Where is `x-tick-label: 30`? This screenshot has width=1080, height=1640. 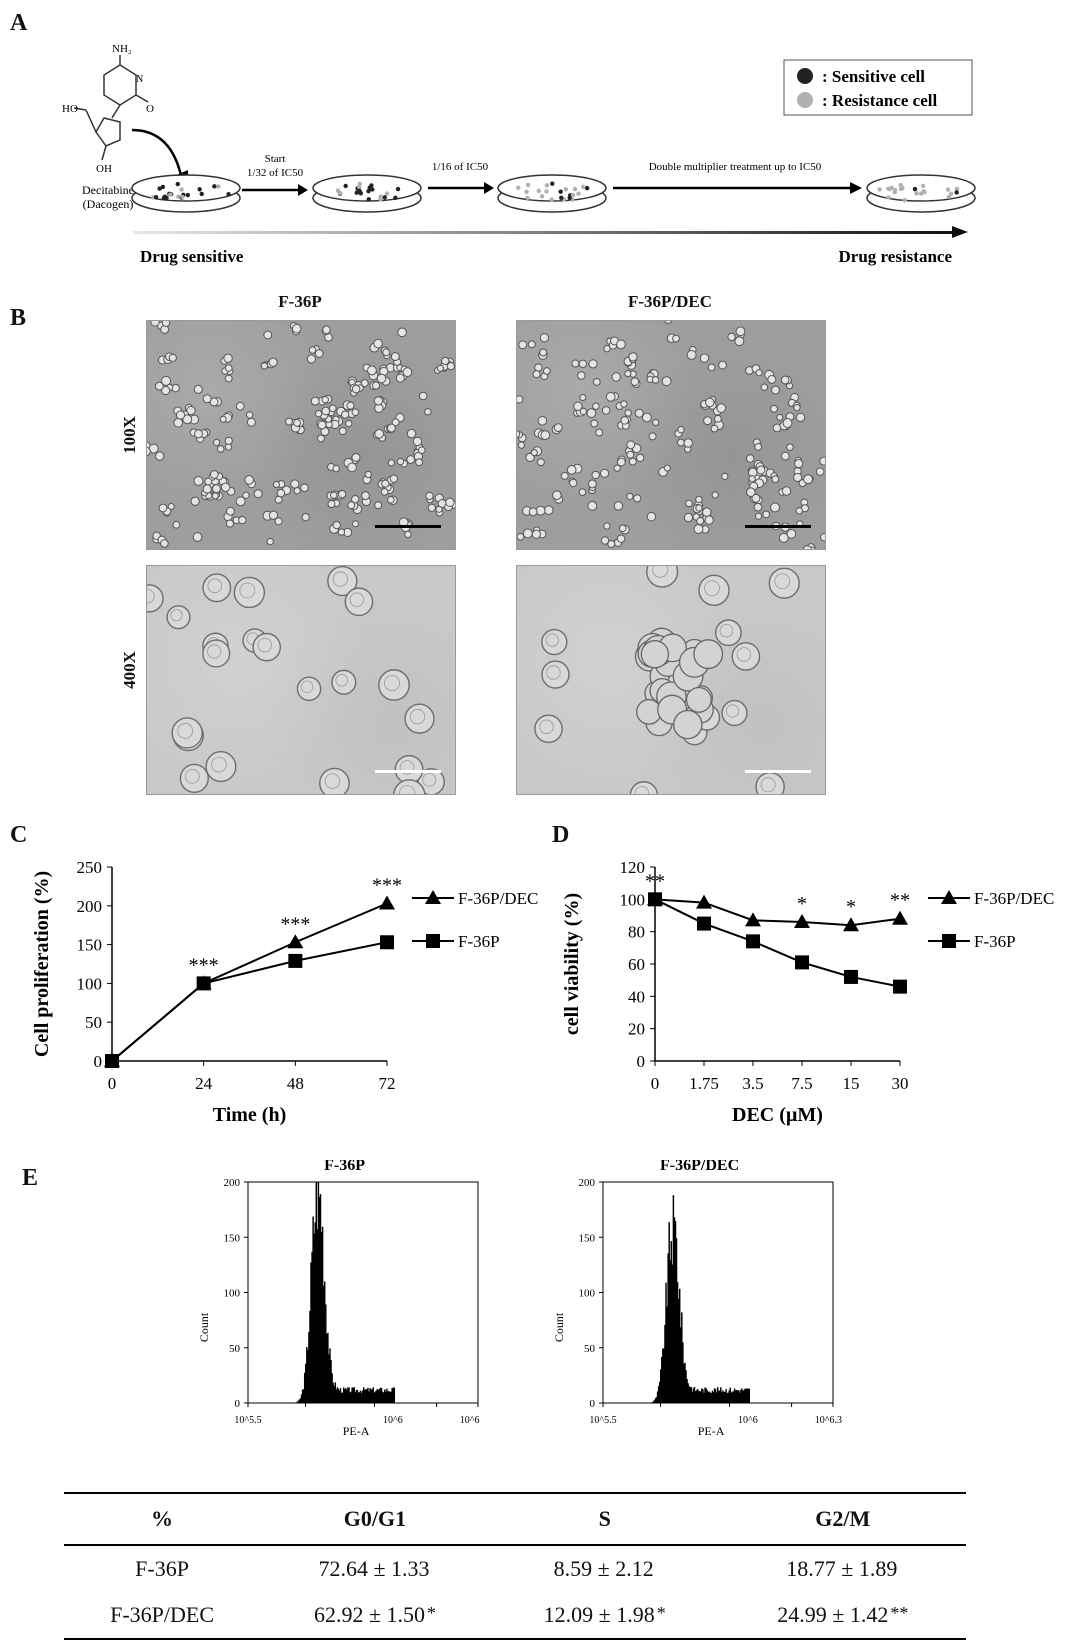
x-tick-label: 30 is located at coordinates (900, 1083).